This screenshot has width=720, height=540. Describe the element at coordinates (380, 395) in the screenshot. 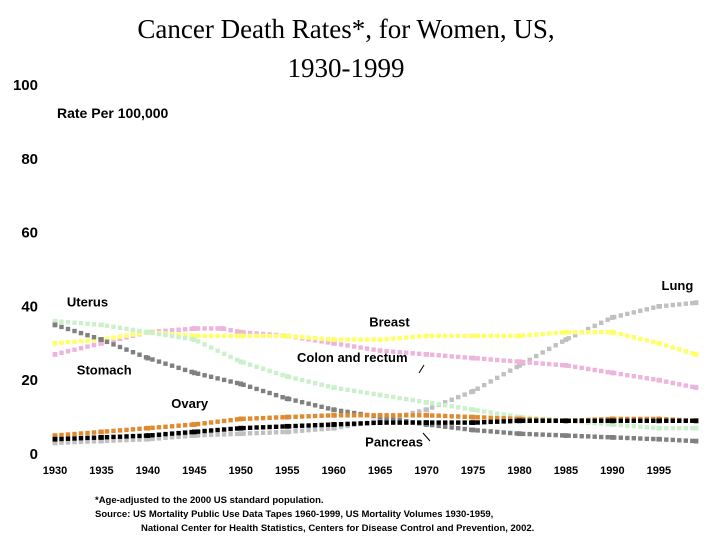

I see `data-point-colon-and-rectum-1965` at that location.